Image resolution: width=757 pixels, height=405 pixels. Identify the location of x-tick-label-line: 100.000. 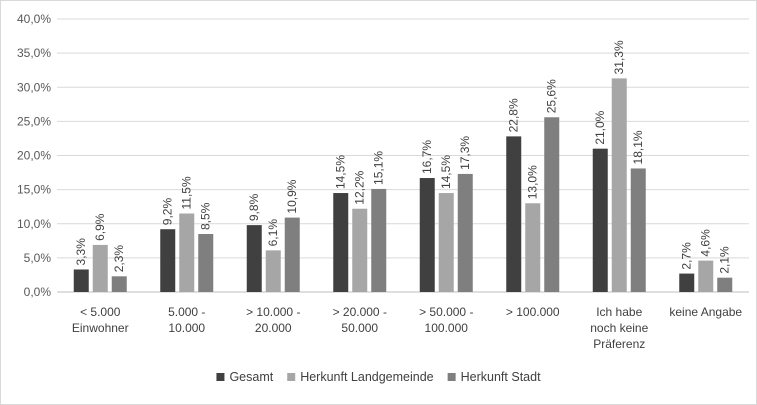
(447, 328).